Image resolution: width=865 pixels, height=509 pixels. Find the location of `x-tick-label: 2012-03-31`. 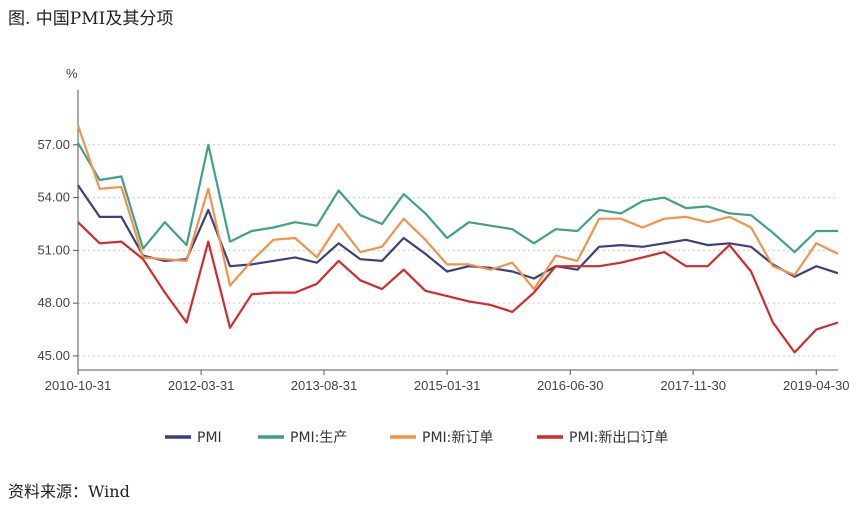

x-tick-label: 2012-03-31 is located at coordinates (201, 385).